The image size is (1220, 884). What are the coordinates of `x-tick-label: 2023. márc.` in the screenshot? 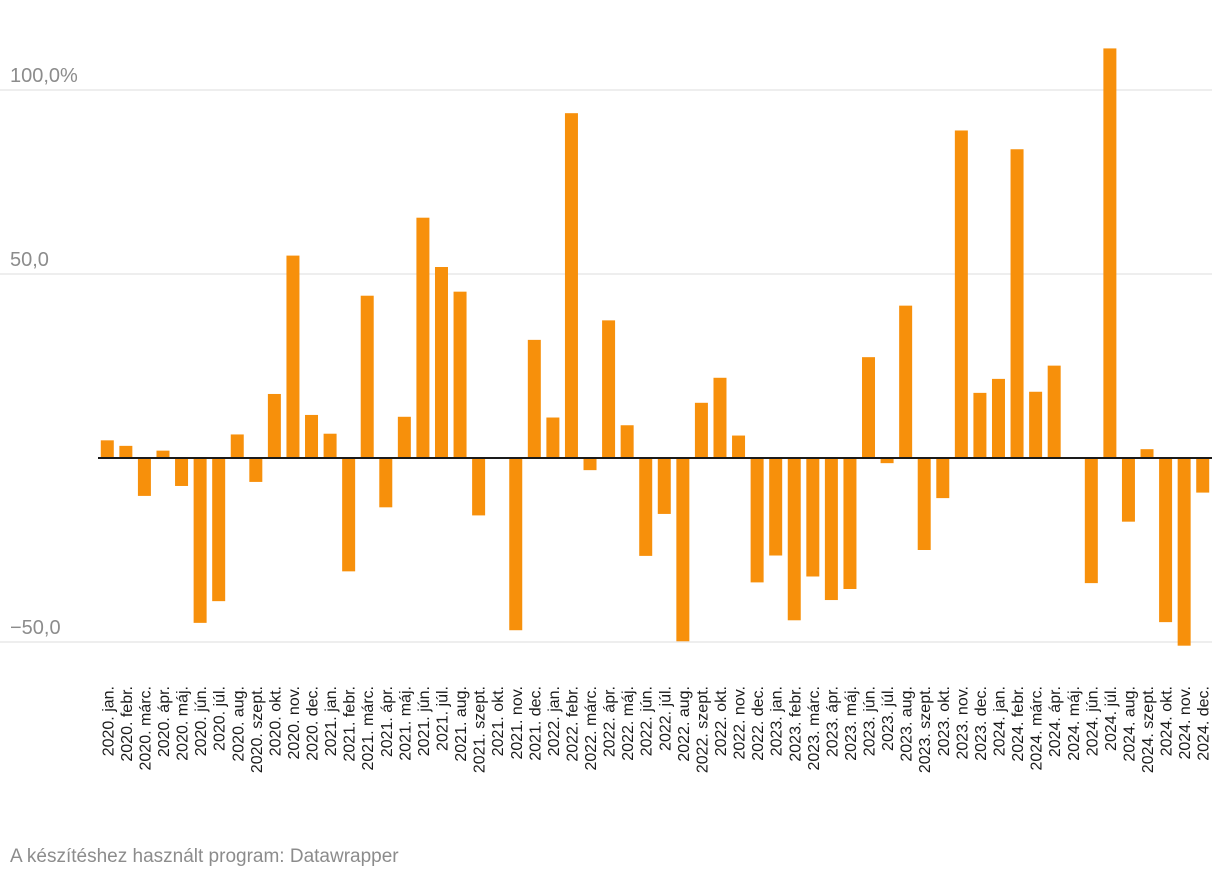 It's located at (814, 728).